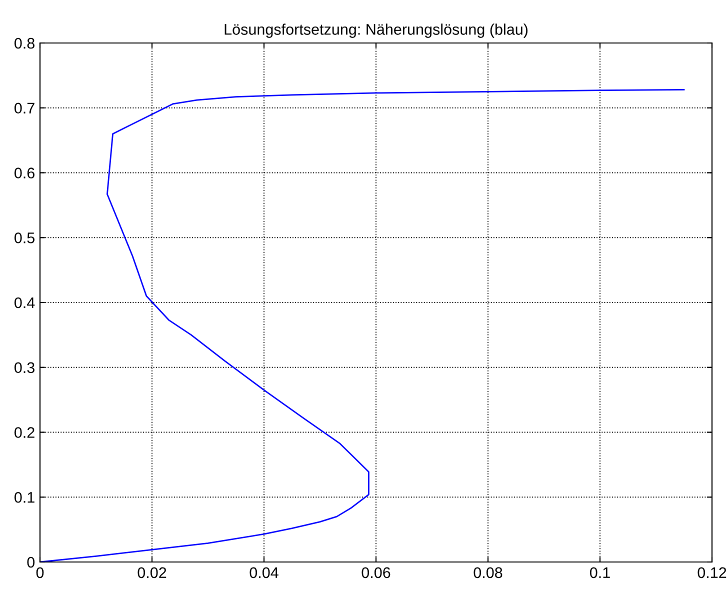 This screenshot has width=728, height=591. What do you see at coordinates (24, 302) in the screenshot?
I see `y-tick-label: 0.4` at bounding box center [24, 302].